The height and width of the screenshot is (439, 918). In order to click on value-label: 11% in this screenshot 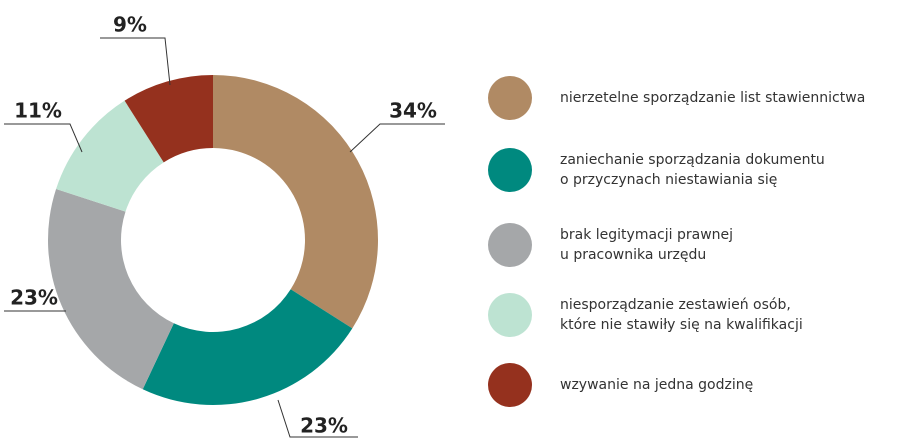, I will do `click(38, 111)`.